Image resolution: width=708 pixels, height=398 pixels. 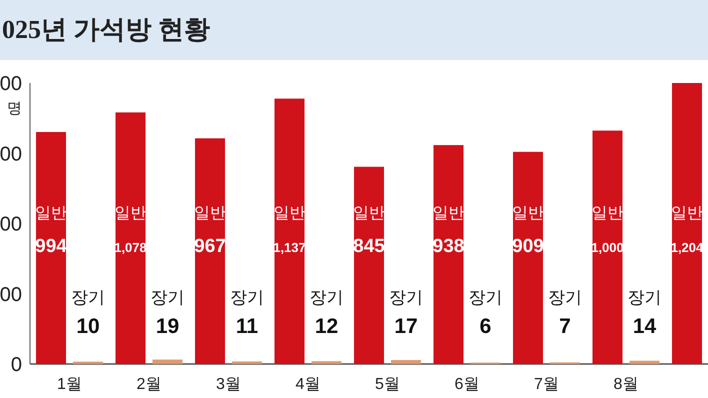 What do you see at coordinates (16, 365) in the screenshot?
I see `text: 0` at bounding box center [16, 365].